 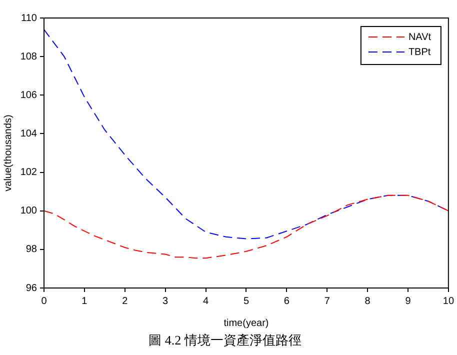 I want to click on x-tick-label: 9, so click(x=408, y=301).